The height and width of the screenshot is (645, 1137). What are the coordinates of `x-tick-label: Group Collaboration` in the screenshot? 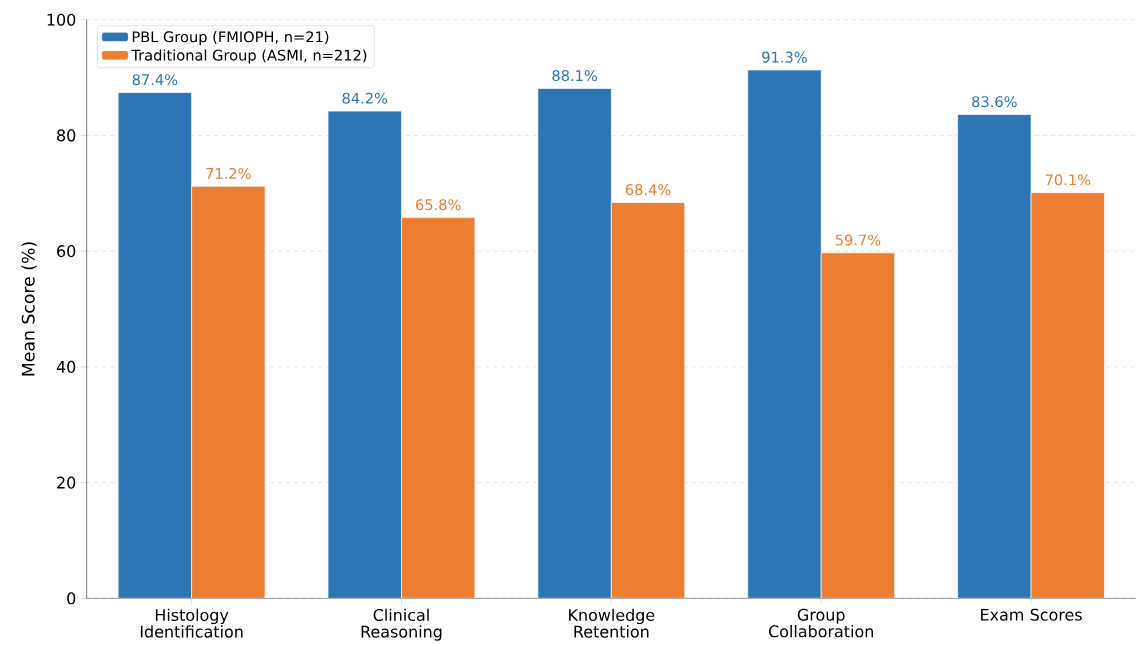 It's located at (820, 623).